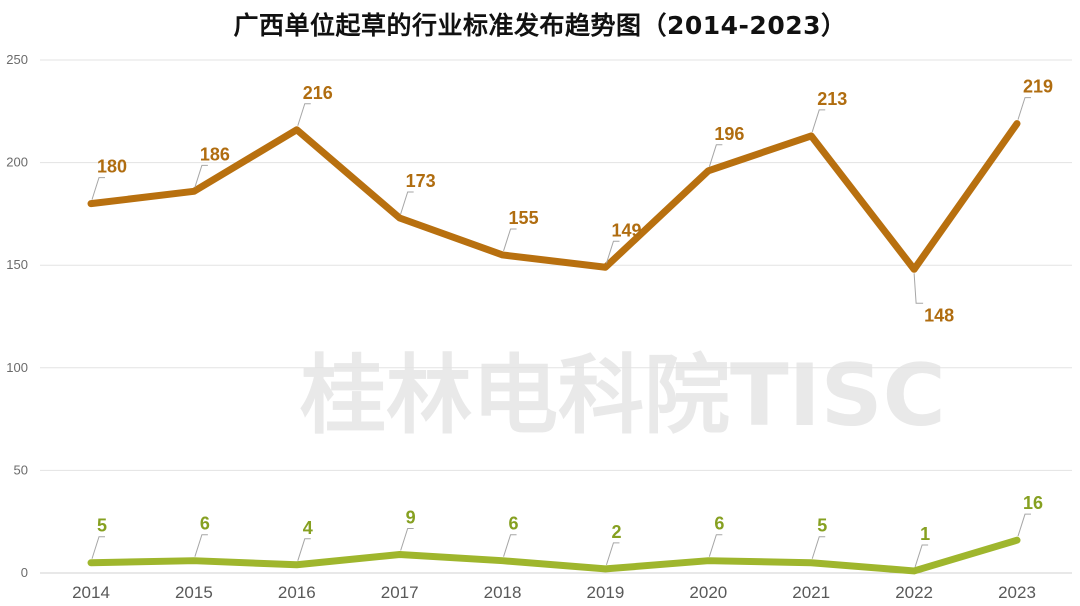 Image resolution: width=1080 pixels, height=606 pixels. Describe the element at coordinates (308, 528) in the screenshot. I see `data-label: 4` at that location.